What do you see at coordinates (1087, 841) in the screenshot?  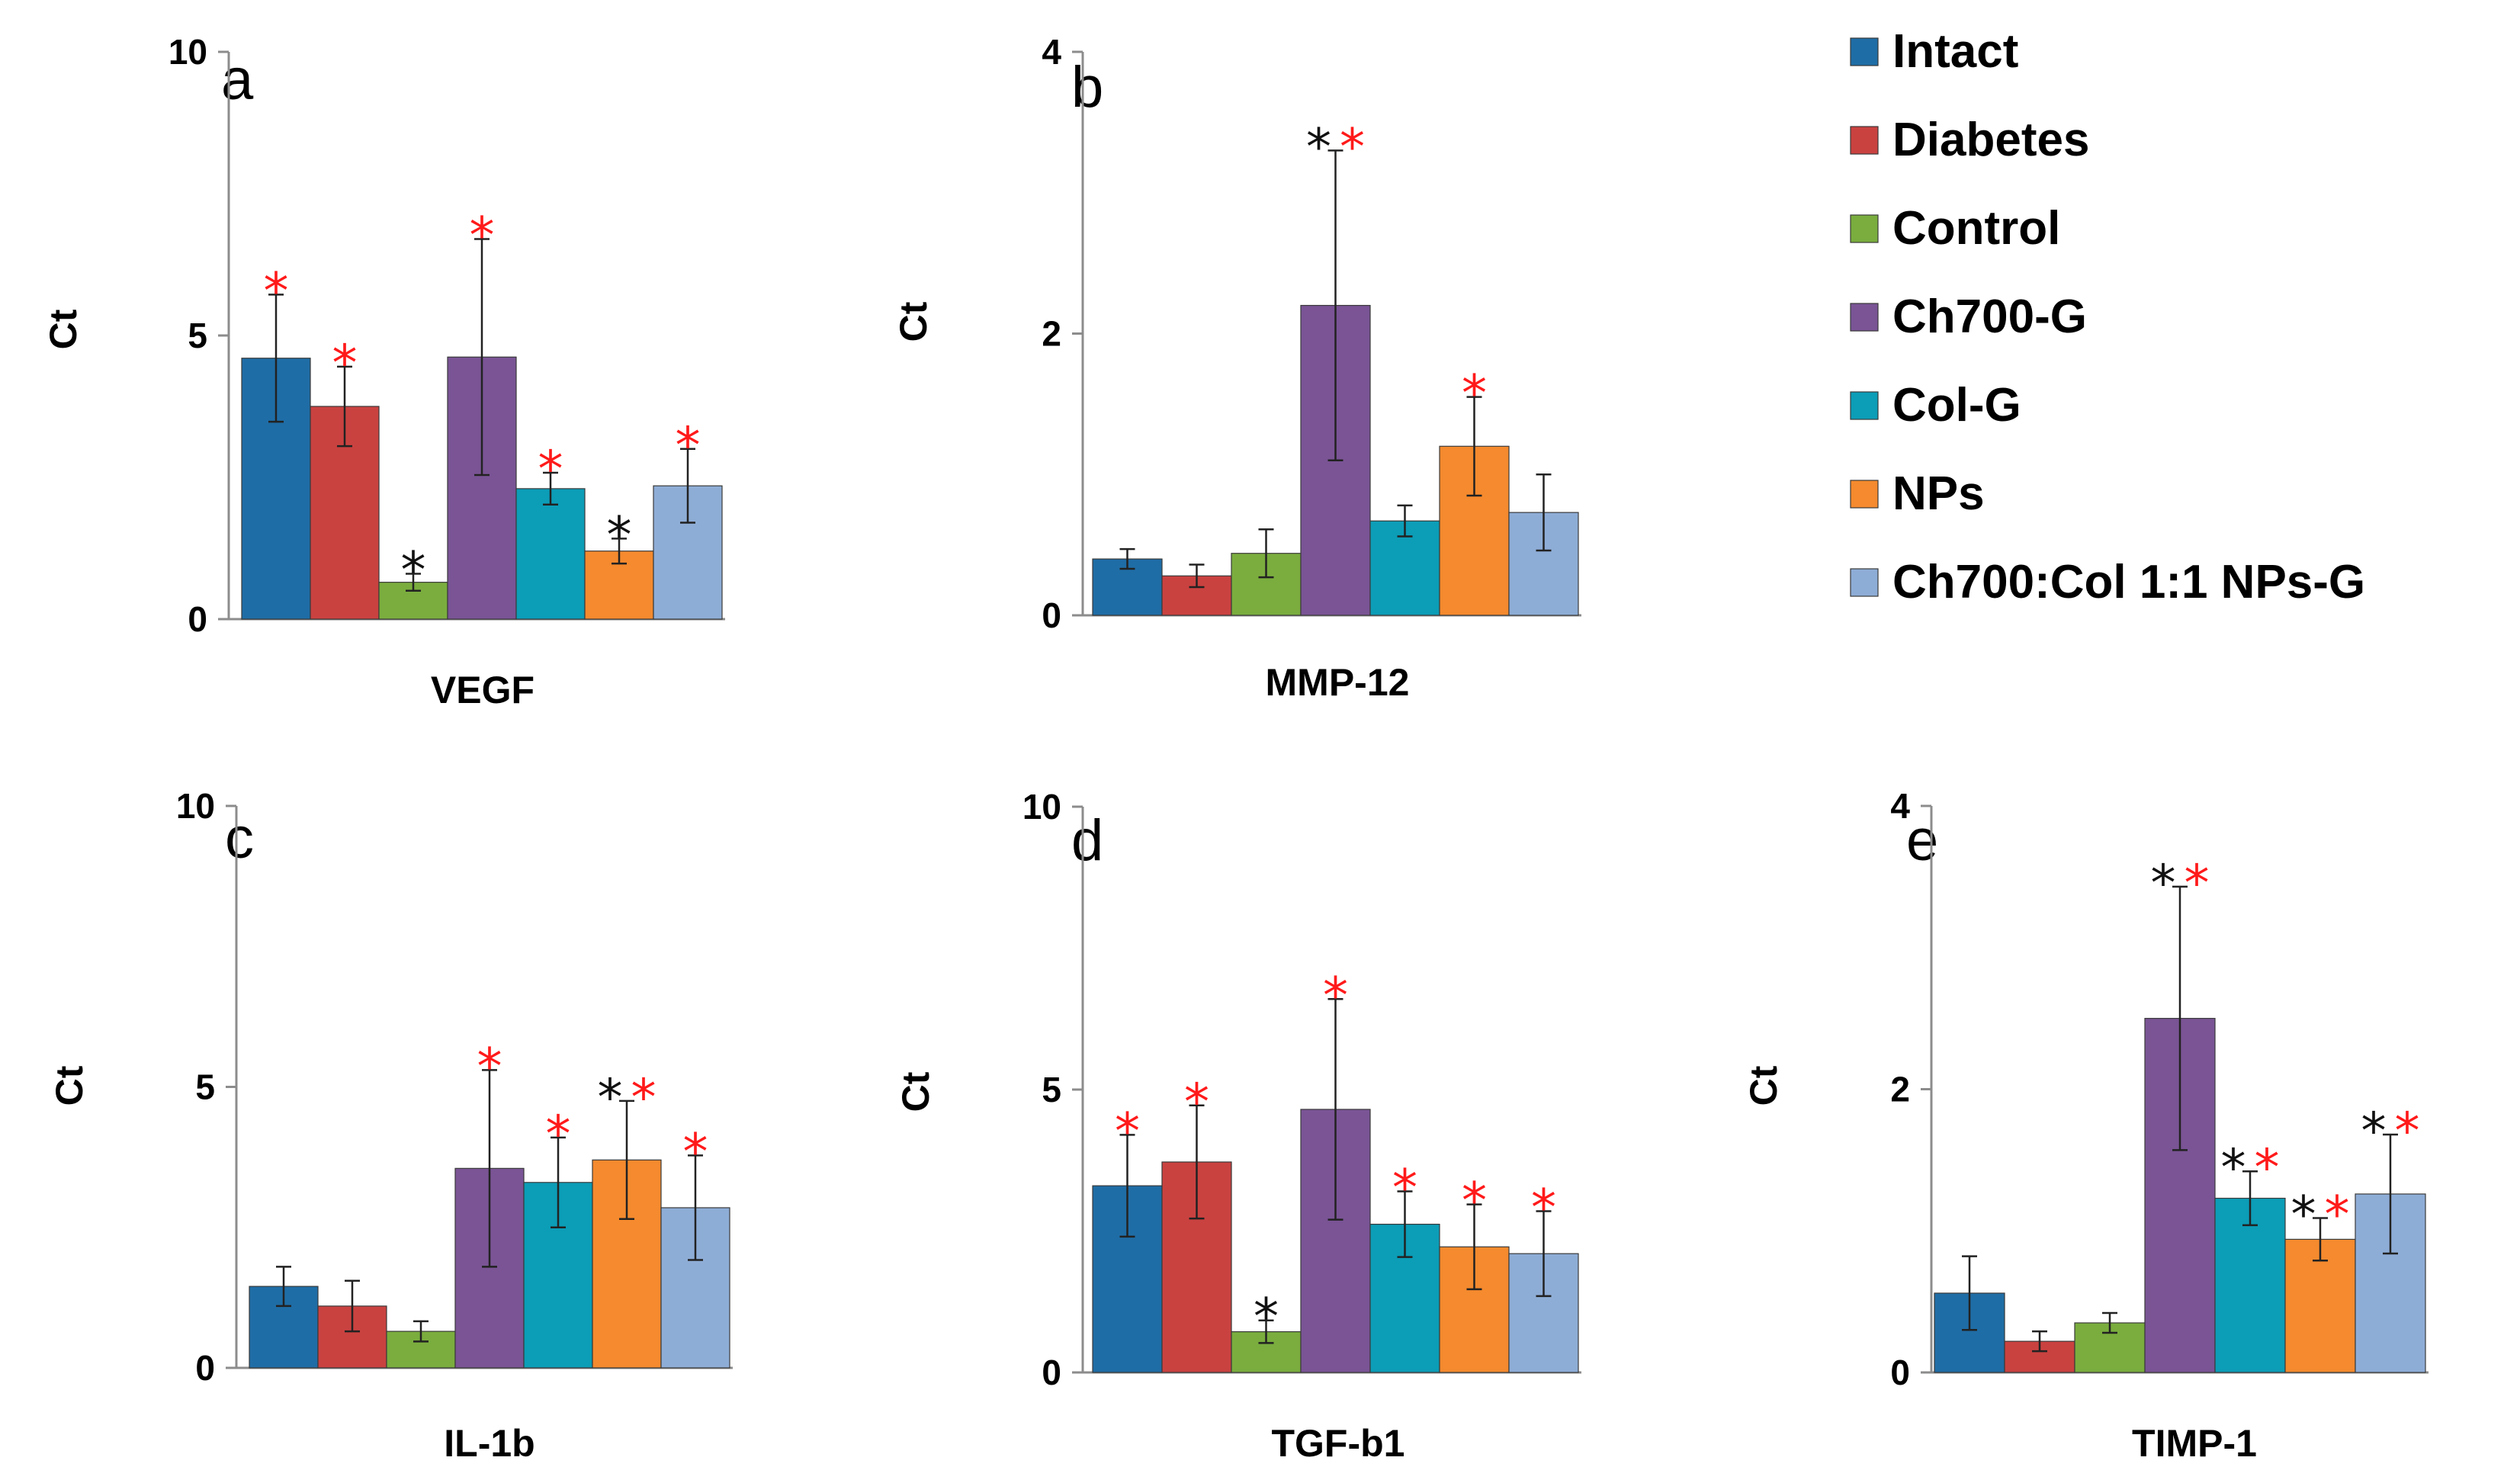 I see `panel-letter-d: d` at bounding box center [1087, 841].